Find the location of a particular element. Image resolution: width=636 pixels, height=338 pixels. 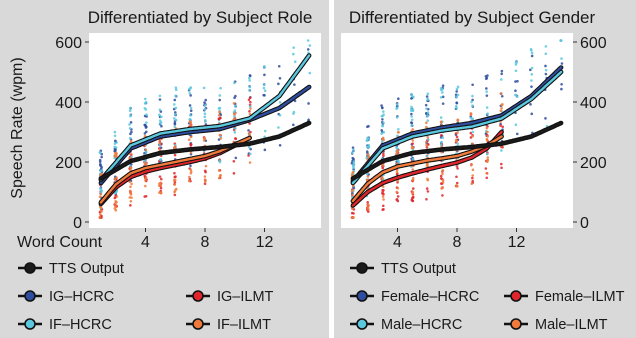

legend-label: Female–ILMT is located at coordinates (580, 297).